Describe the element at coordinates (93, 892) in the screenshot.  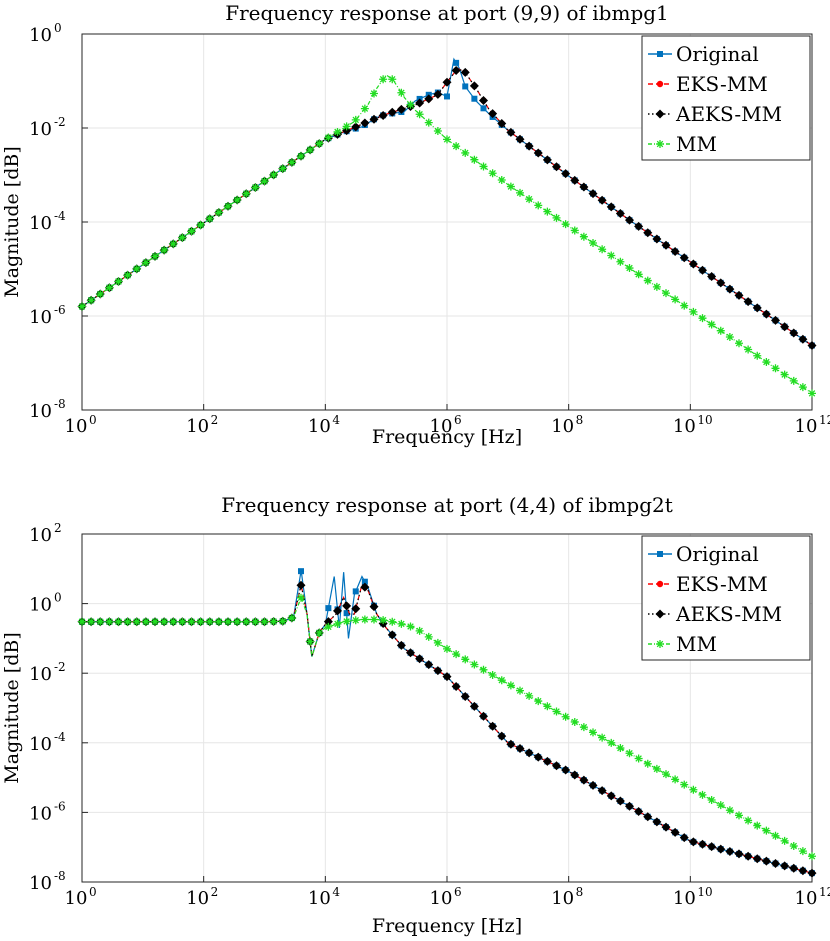
I see `x-tick-exponent: 0` at that location.